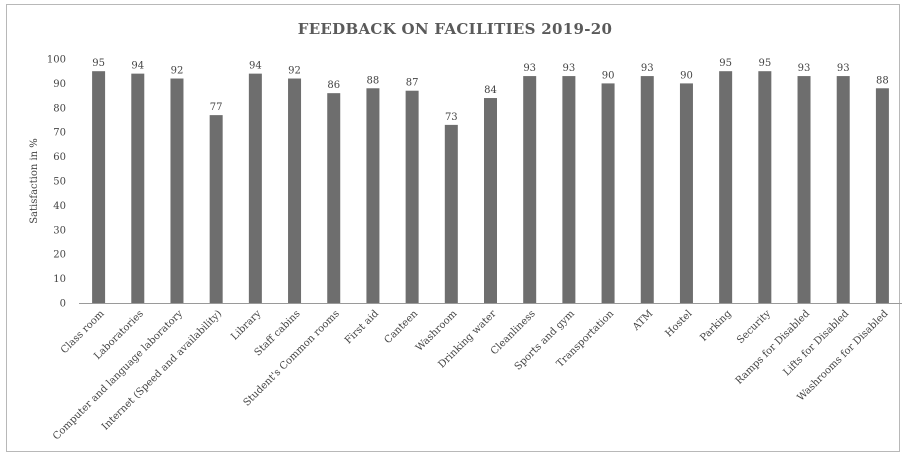 This screenshot has width=910, height=458. What do you see at coordinates (246, 325) in the screenshot?
I see `x-category-label: Library` at bounding box center [246, 325].